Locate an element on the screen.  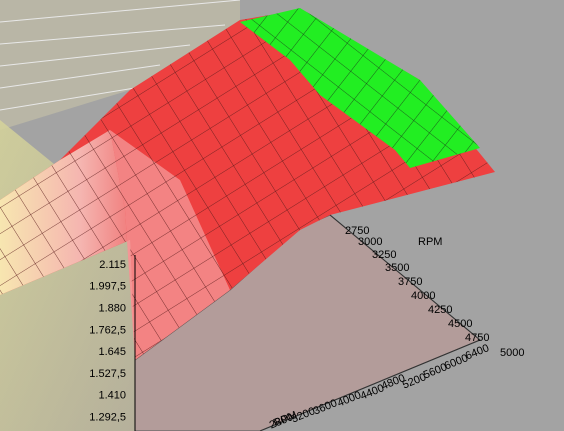
z-tick-label: 1.997,5 is located at coordinates (107, 287).